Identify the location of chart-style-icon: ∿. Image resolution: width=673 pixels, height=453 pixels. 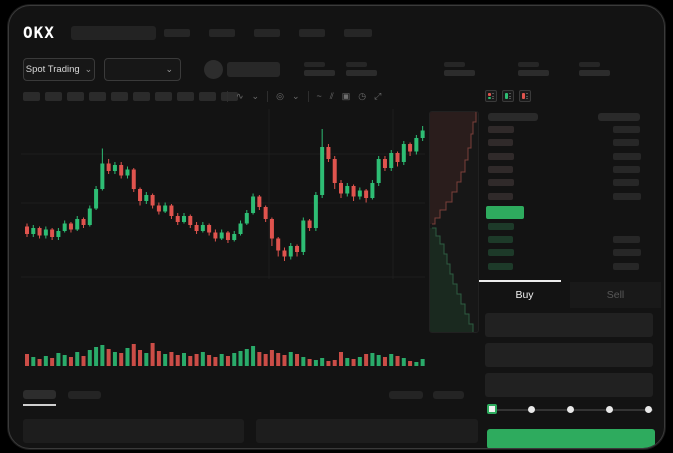
(240, 95).